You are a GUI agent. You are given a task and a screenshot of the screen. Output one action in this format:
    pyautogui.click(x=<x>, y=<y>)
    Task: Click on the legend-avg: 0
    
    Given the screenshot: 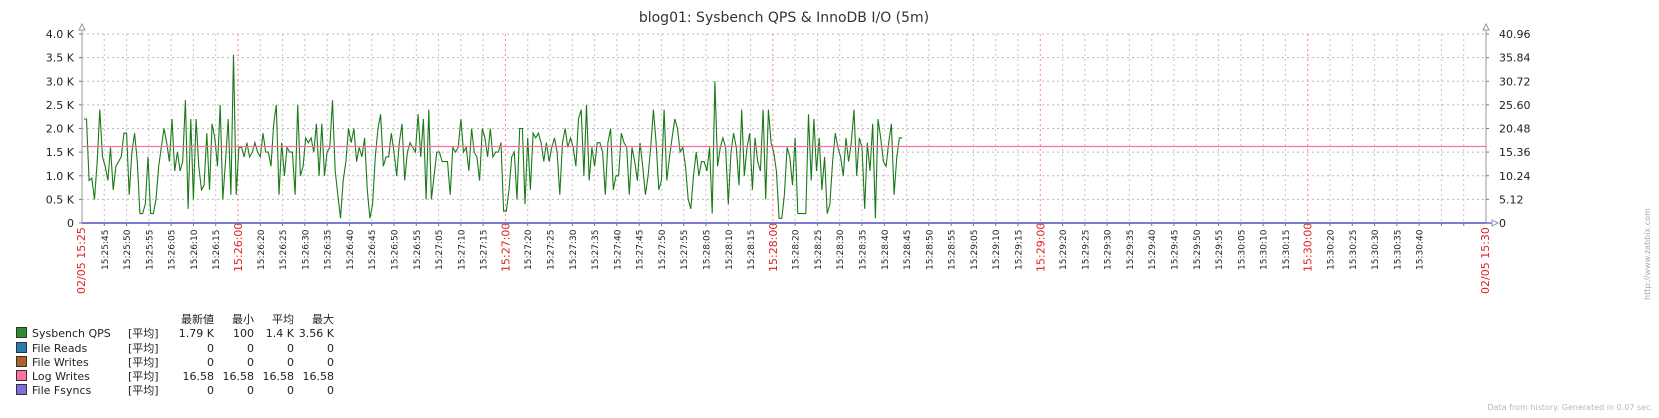 What is the action you would take?
    pyautogui.click(x=290, y=391)
    